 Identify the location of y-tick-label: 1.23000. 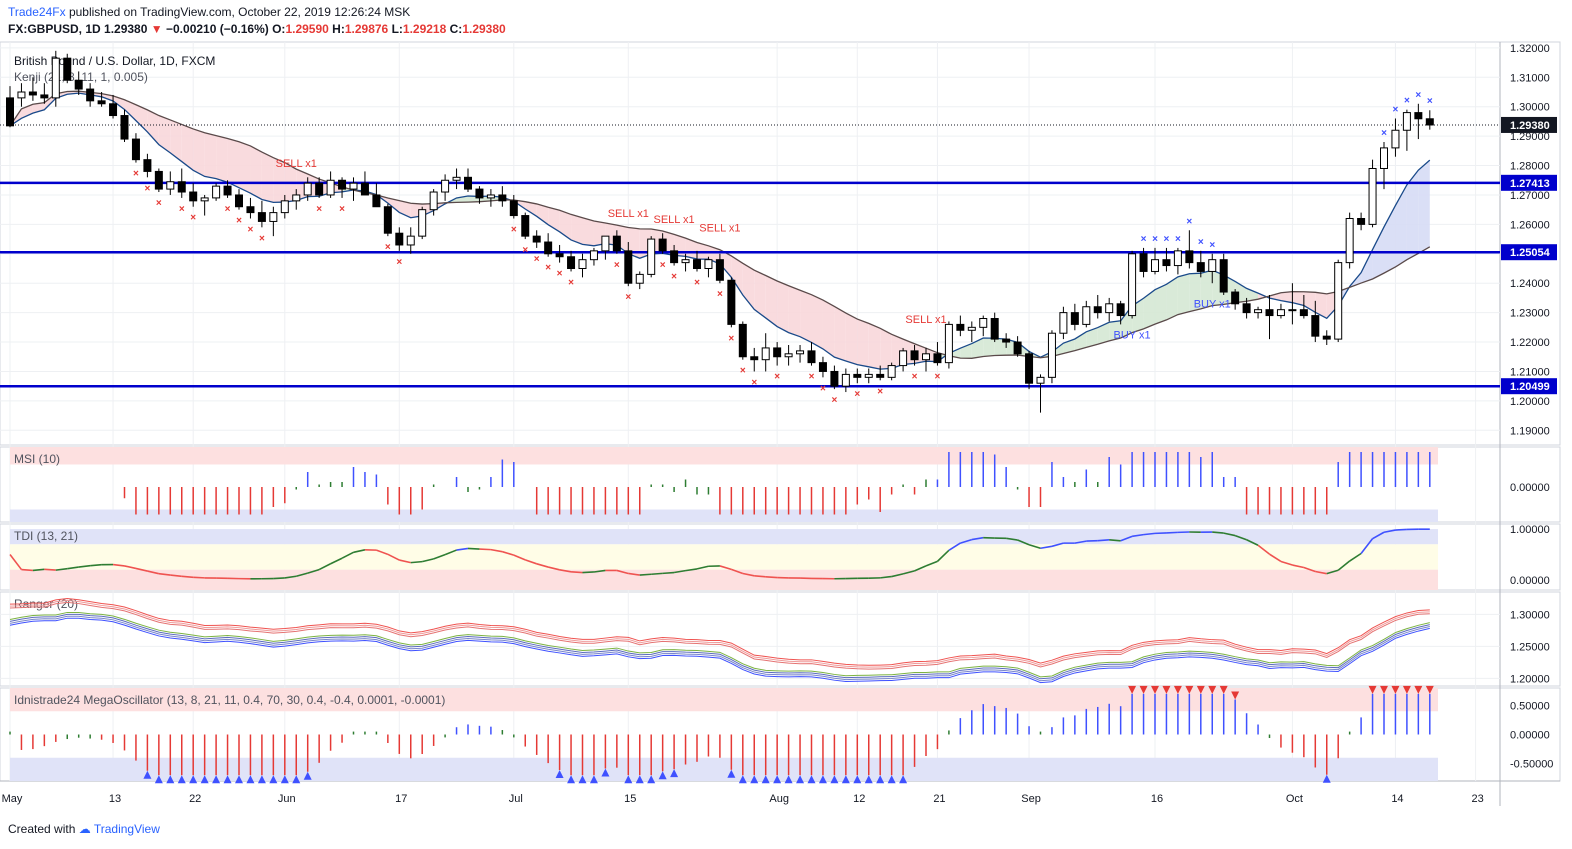
(1530, 314).